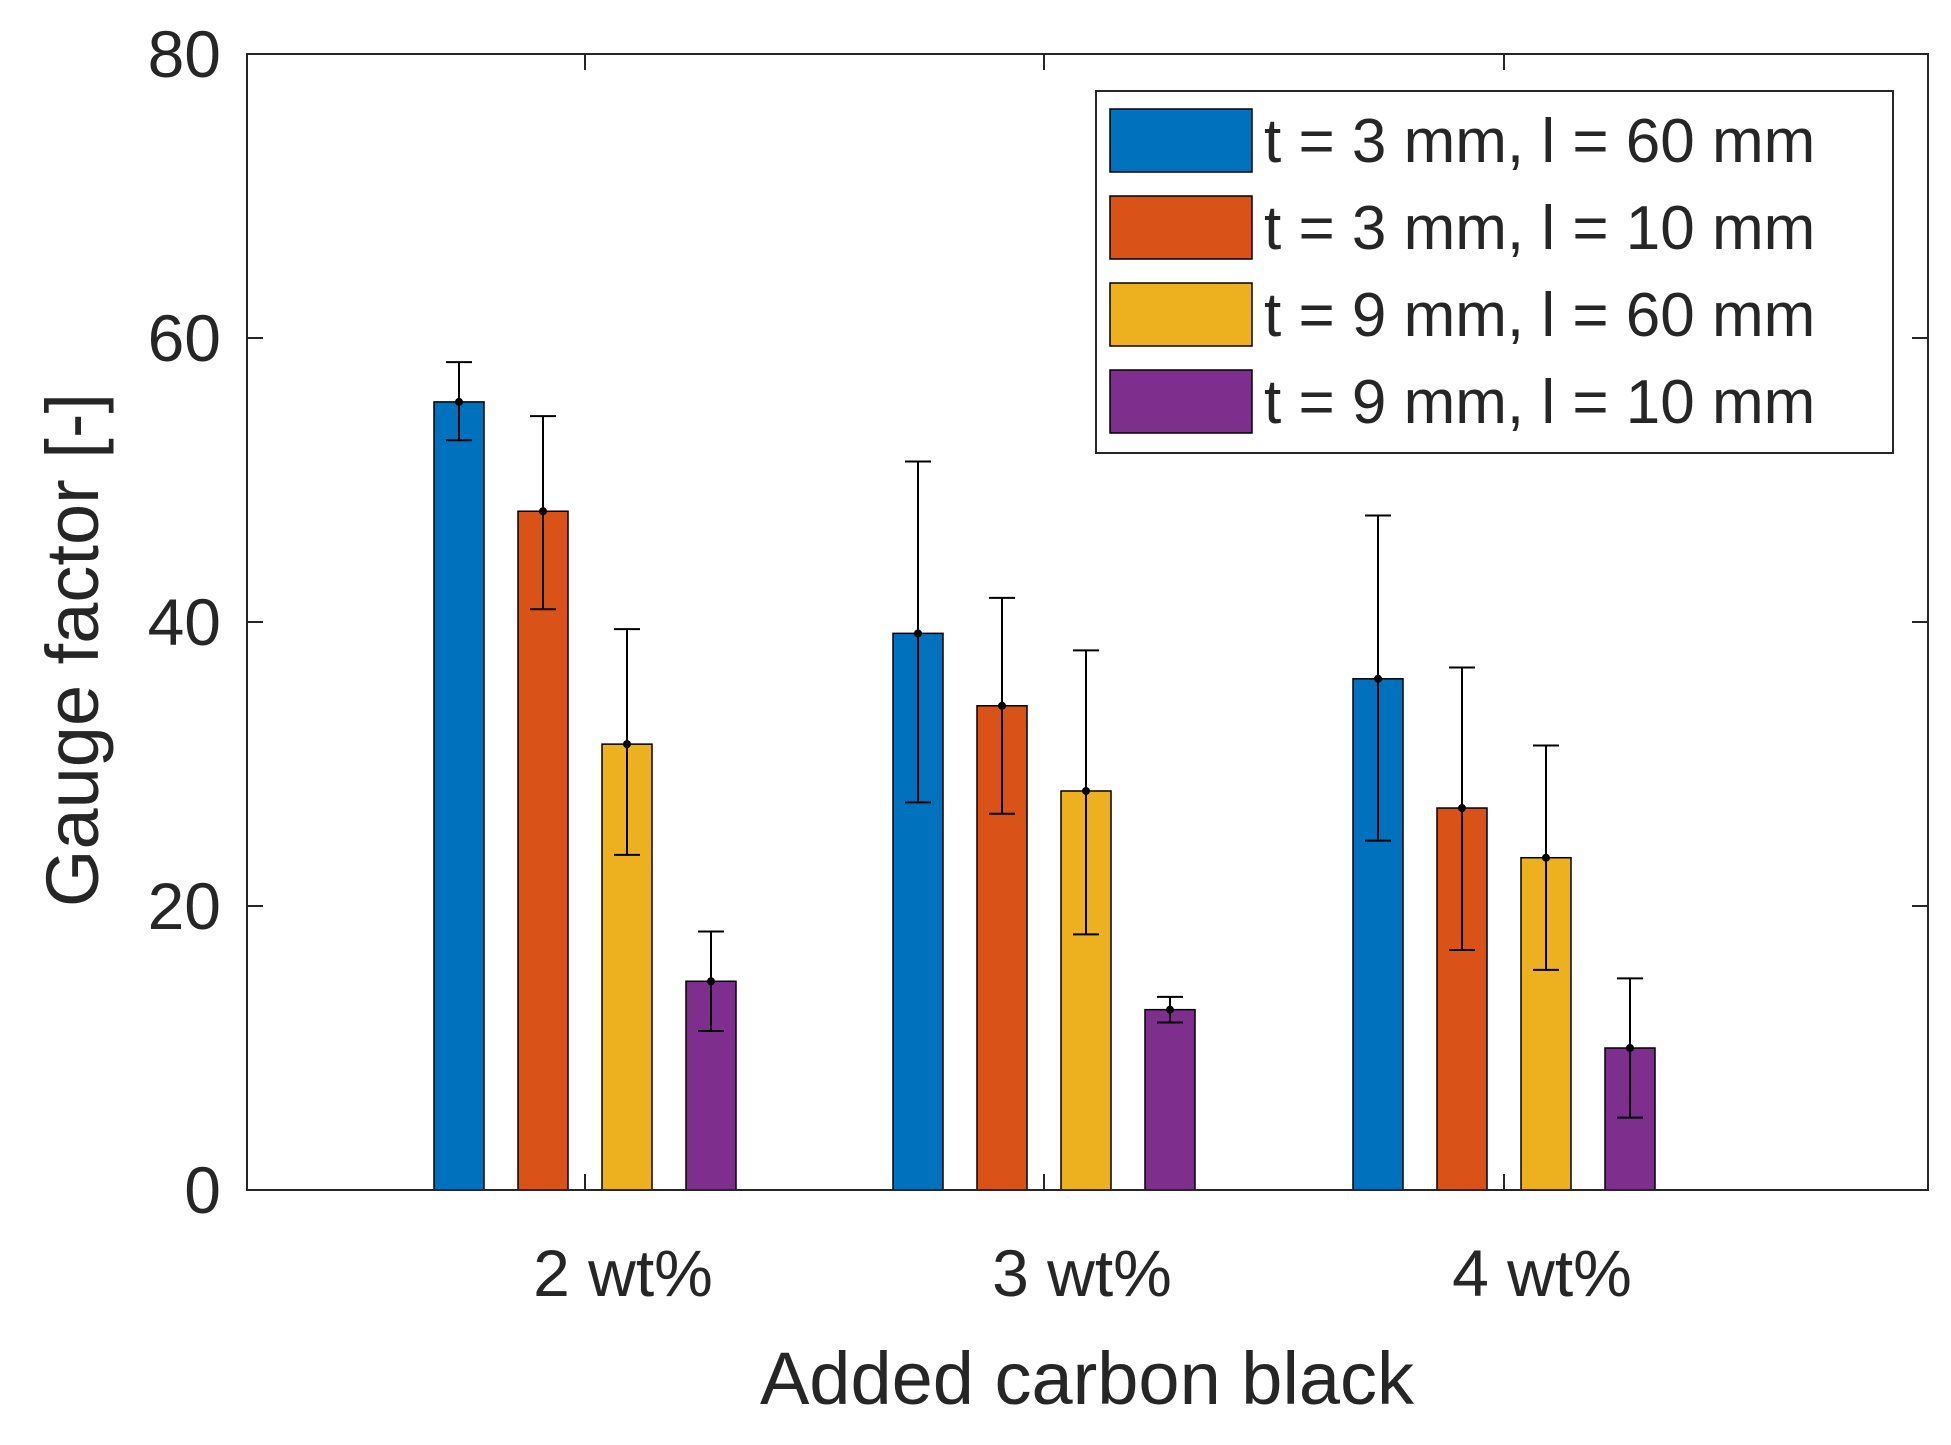  Describe the element at coordinates (184, 622) in the screenshot. I see `y-tick-label: 40` at that location.